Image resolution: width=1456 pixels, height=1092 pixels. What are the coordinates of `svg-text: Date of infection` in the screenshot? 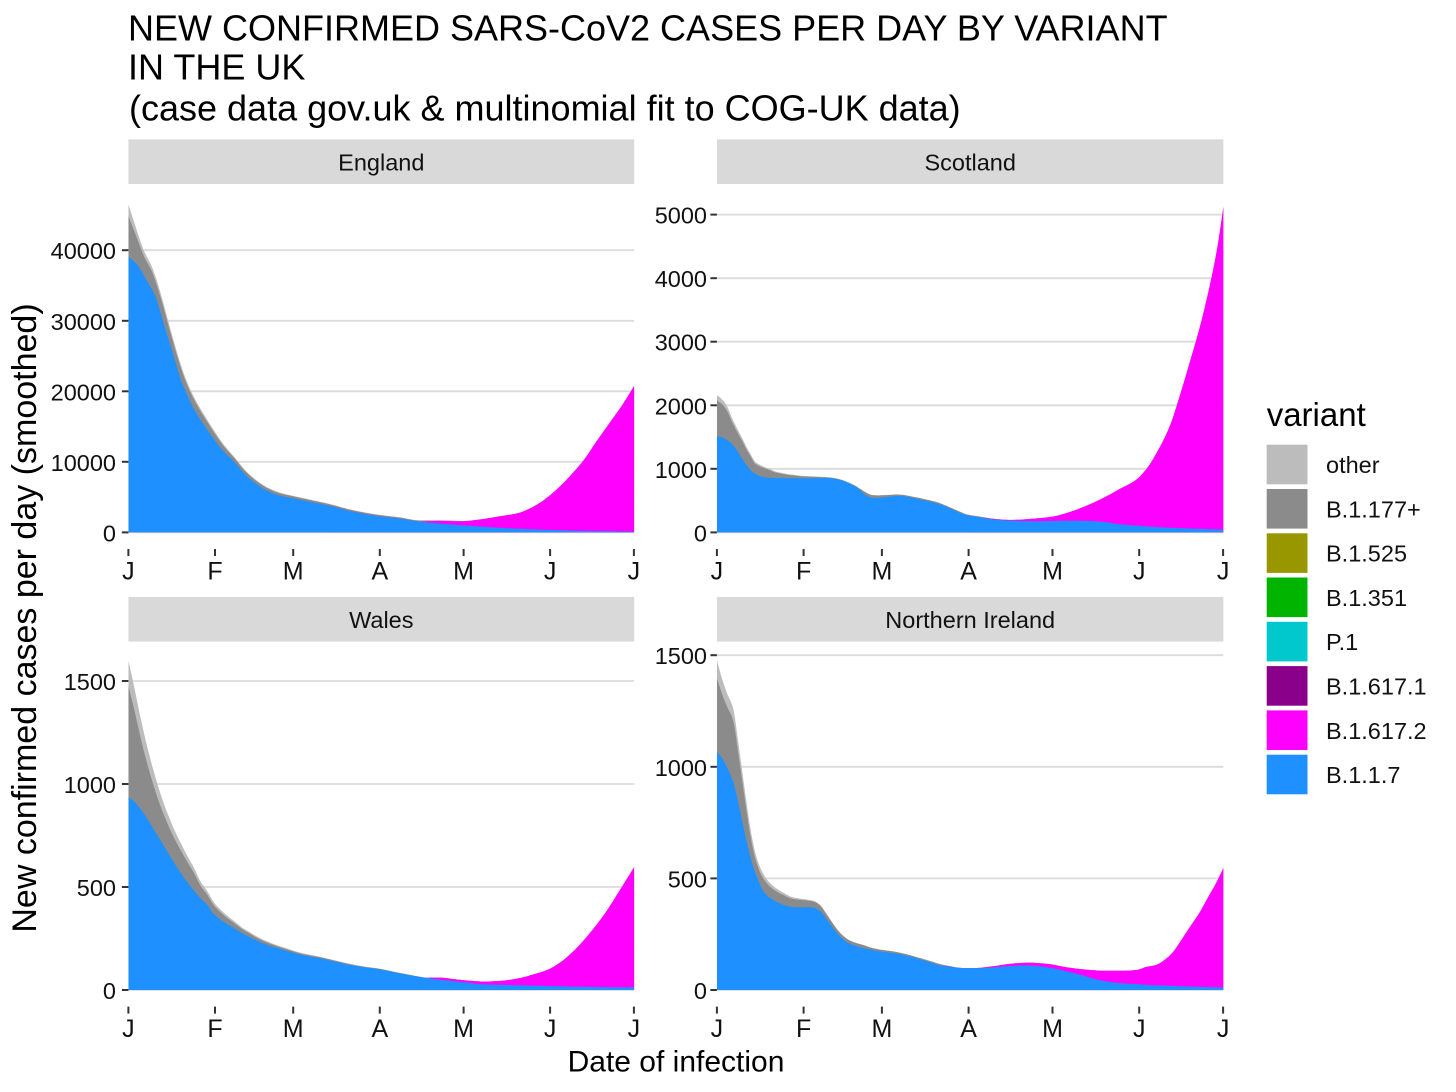 It's located at (676, 1062).